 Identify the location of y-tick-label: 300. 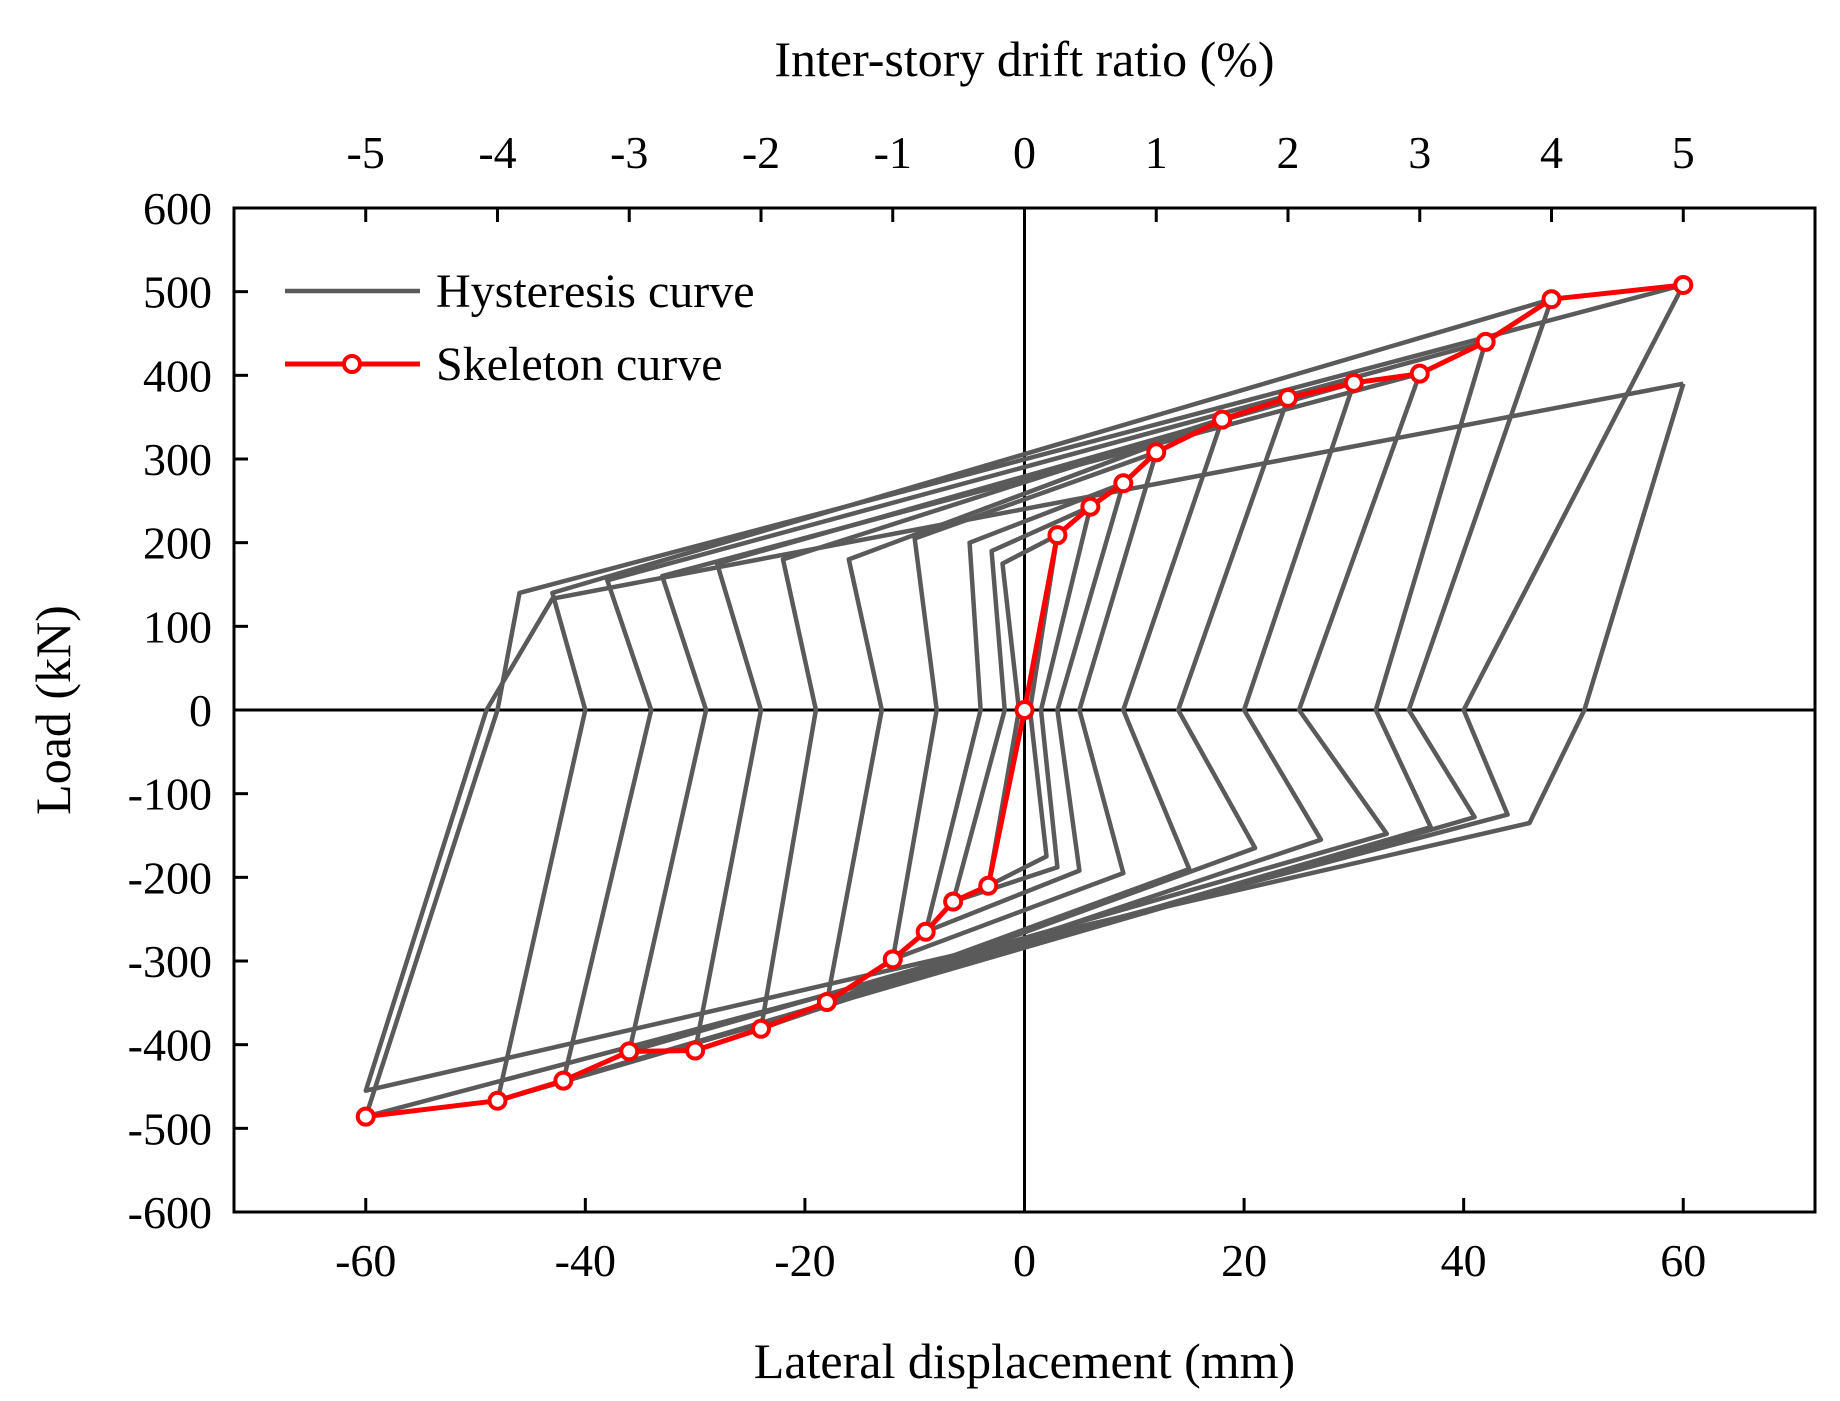
(177, 459).